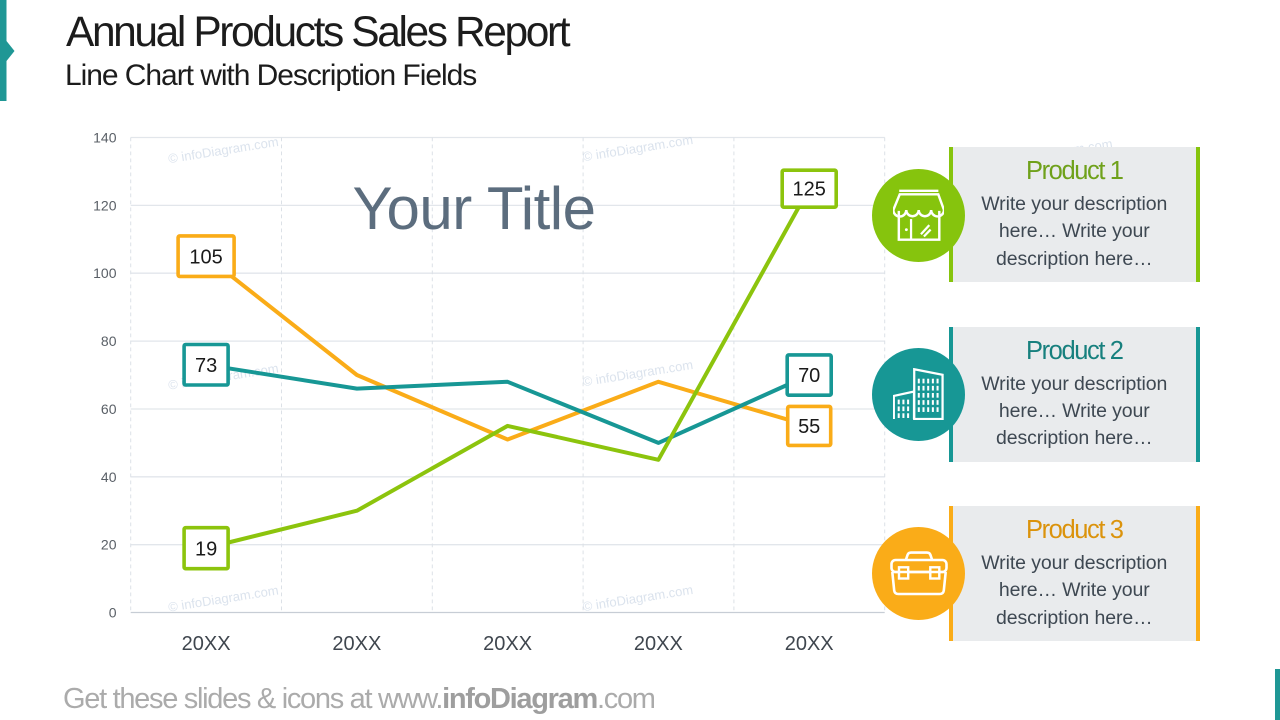 The height and width of the screenshot is (720, 1280). Describe the element at coordinates (113, 613) in the screenshot. I see `svg-text: 0` at that location.